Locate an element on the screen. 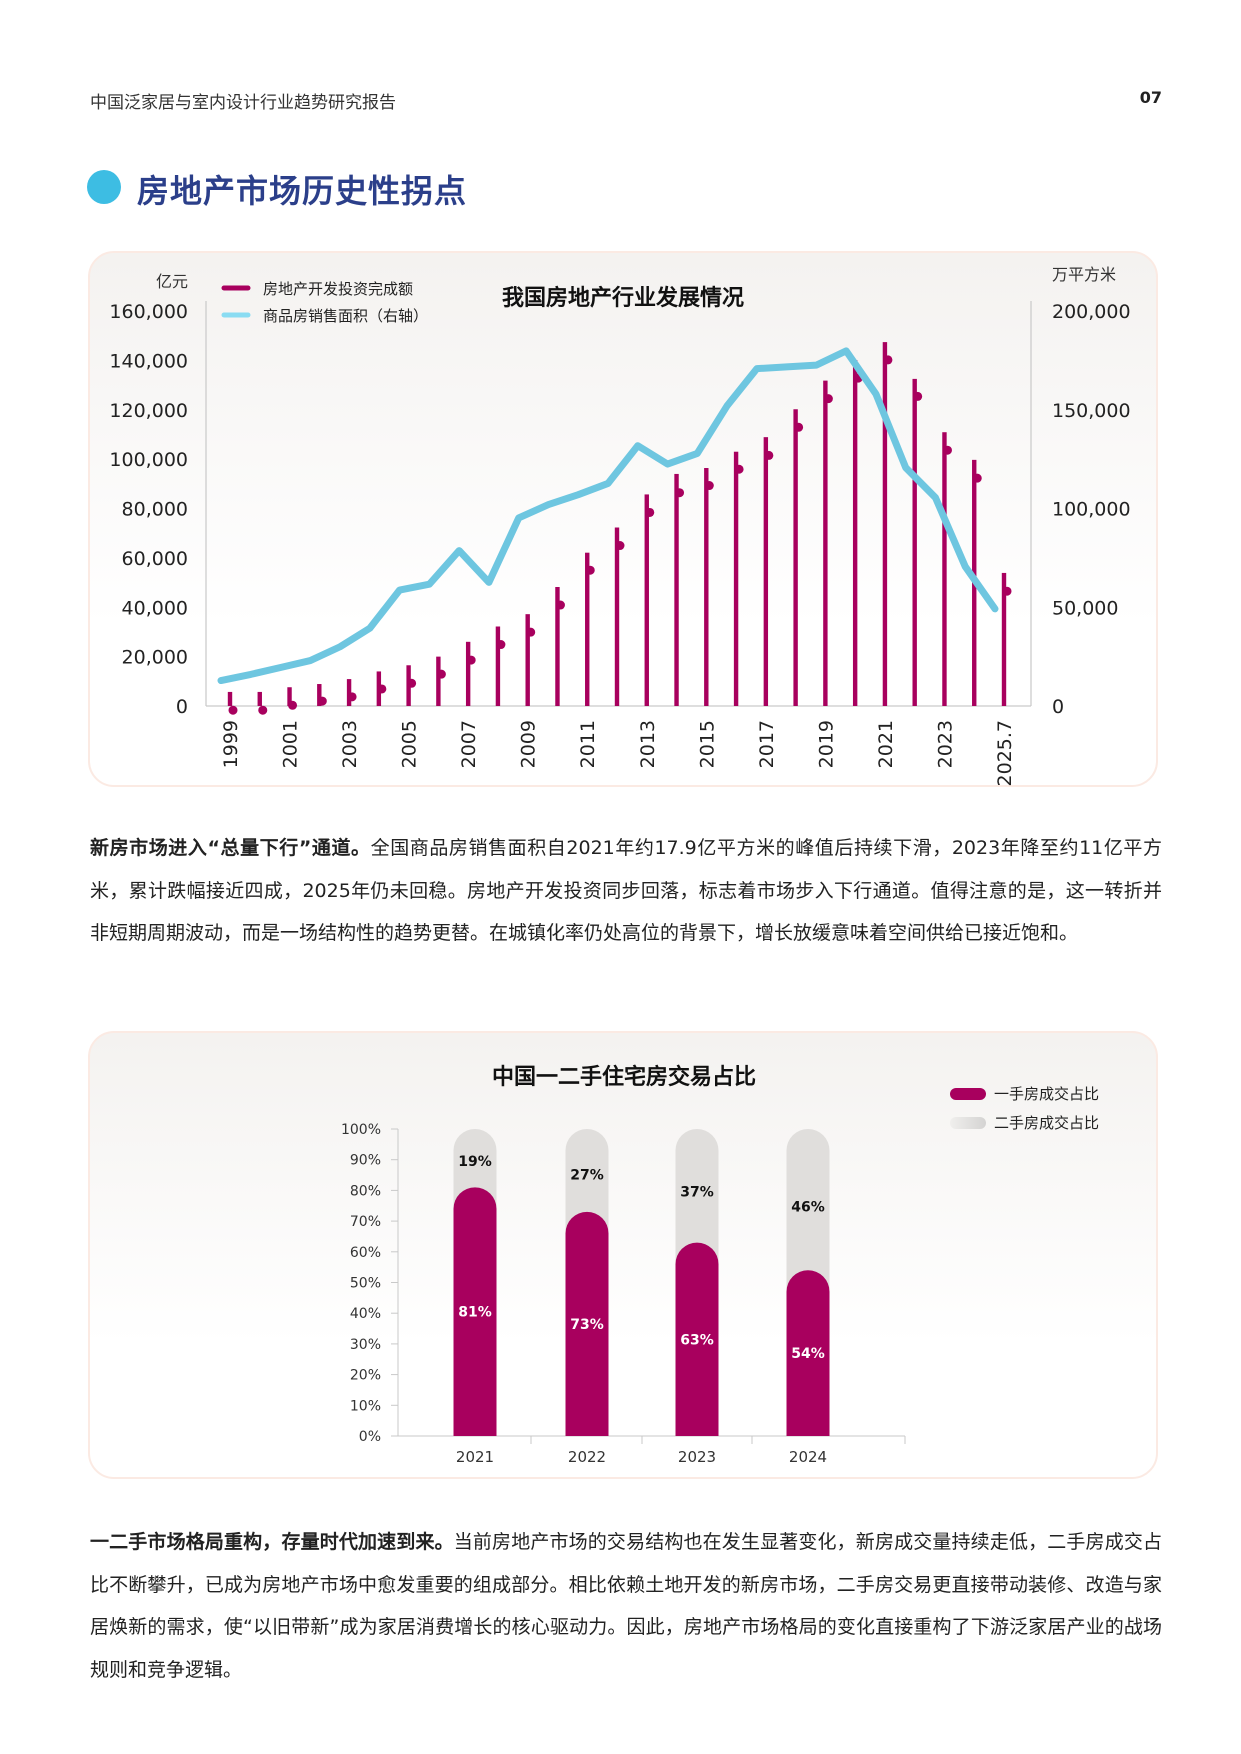 The image size is (1241, 1754). investment-marker-1999 is located at coordinates (233, 710).